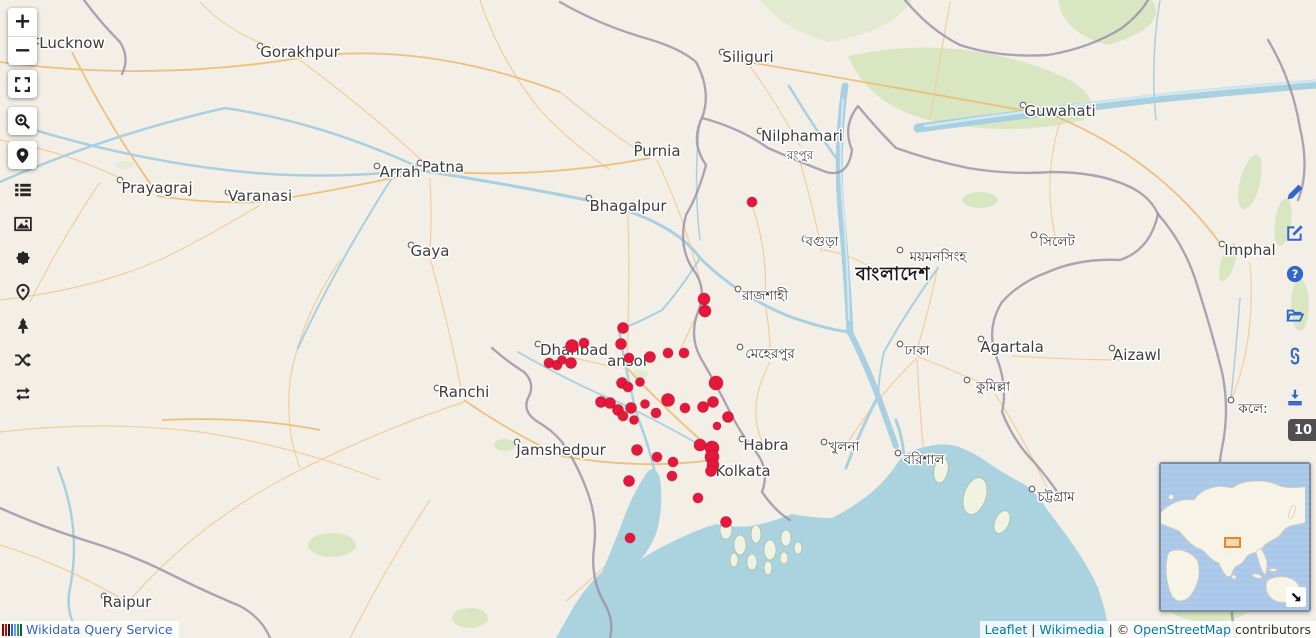 The width and height of the screenshot is (1316, 638). I want to click on share-link-button, so click(1295, 356).